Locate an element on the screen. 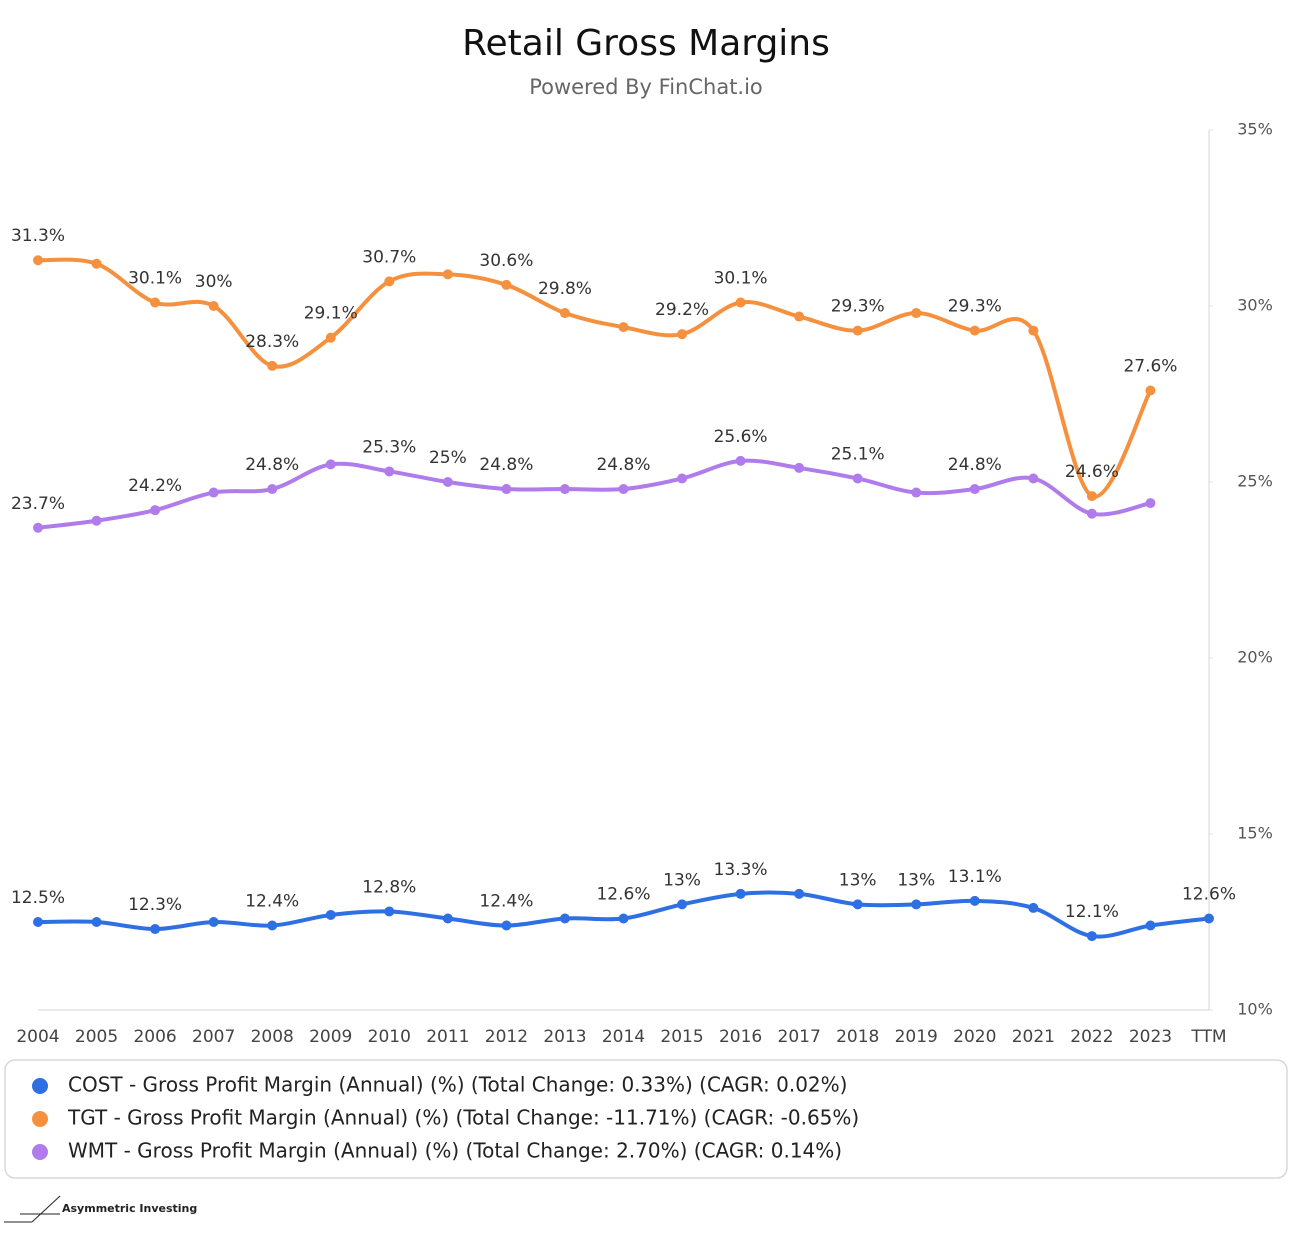 Image resolution: width=1292 pixels, height=1242 pixels. data-label: 24.2% is located at coordinates (155, 486).